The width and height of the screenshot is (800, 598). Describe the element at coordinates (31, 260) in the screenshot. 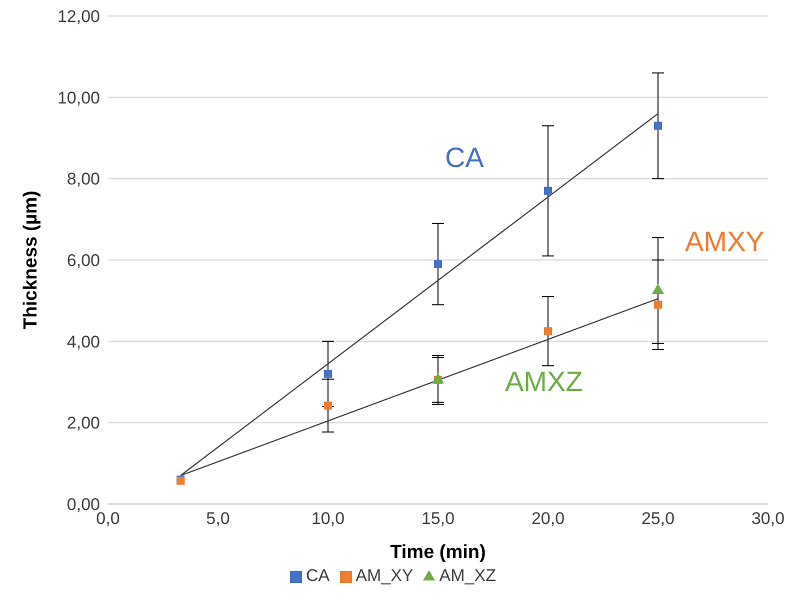

I see `y-axis-title: Thickness (µm)` at that location.